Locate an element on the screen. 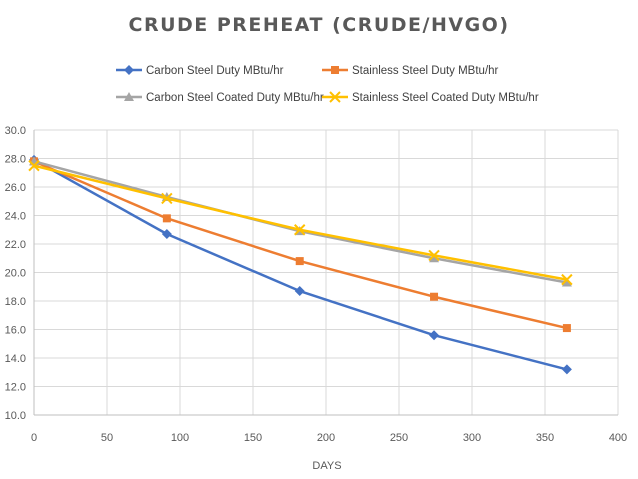  y-tick-label-10: 30.0 is located at coordinates (15, 131).